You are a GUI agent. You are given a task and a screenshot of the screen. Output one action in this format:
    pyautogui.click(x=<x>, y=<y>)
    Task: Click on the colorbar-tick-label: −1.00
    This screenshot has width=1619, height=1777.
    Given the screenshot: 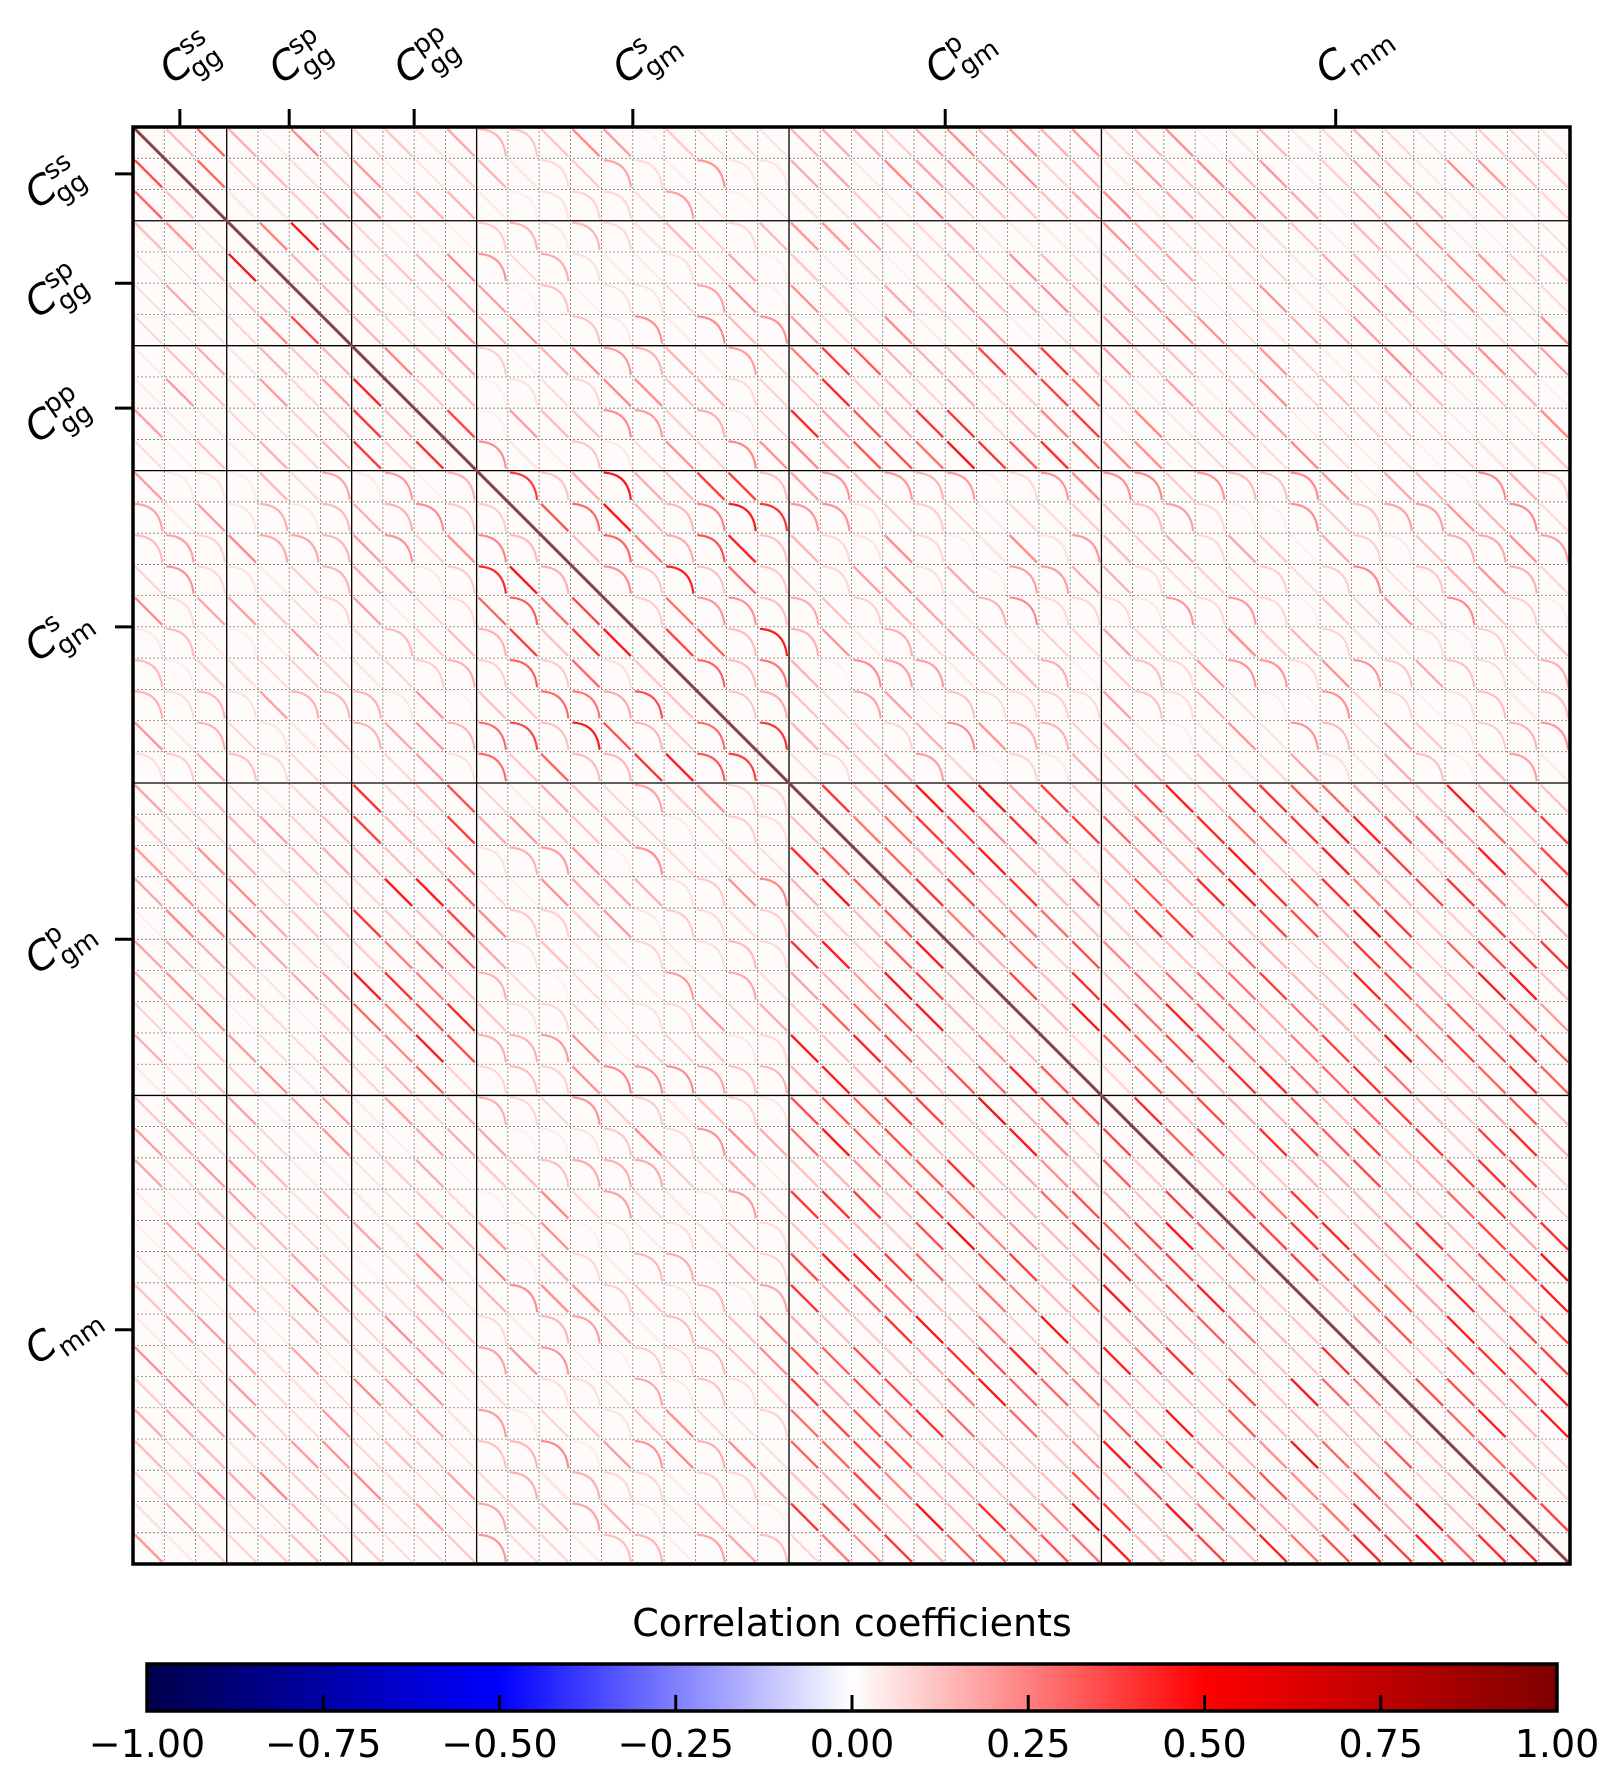 What is the action you would take?
    pyautogui.click(x=147, y=1744)
    